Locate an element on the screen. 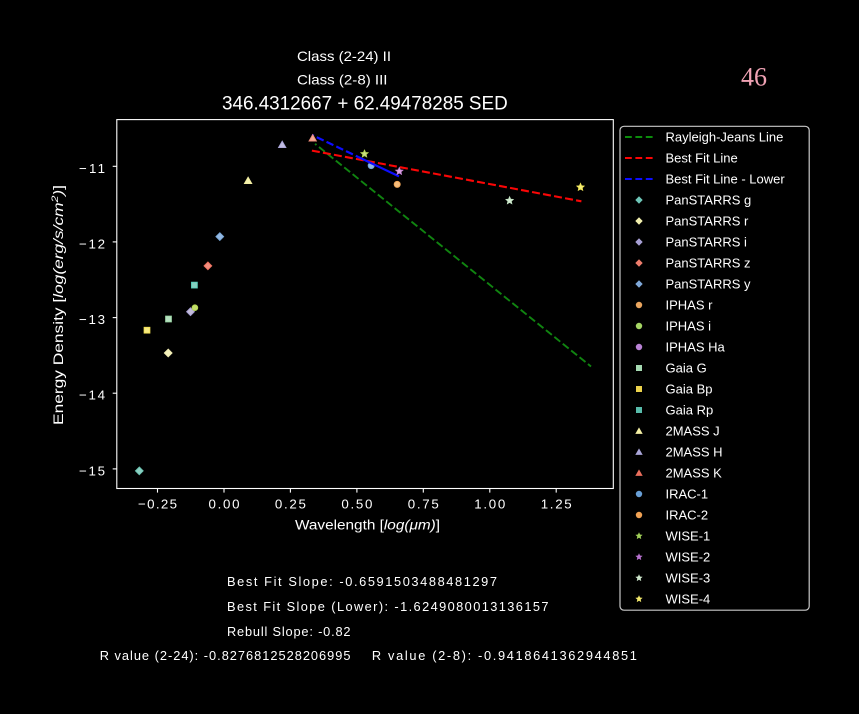  svg-text: −14 is located at coordinates (92, 395).